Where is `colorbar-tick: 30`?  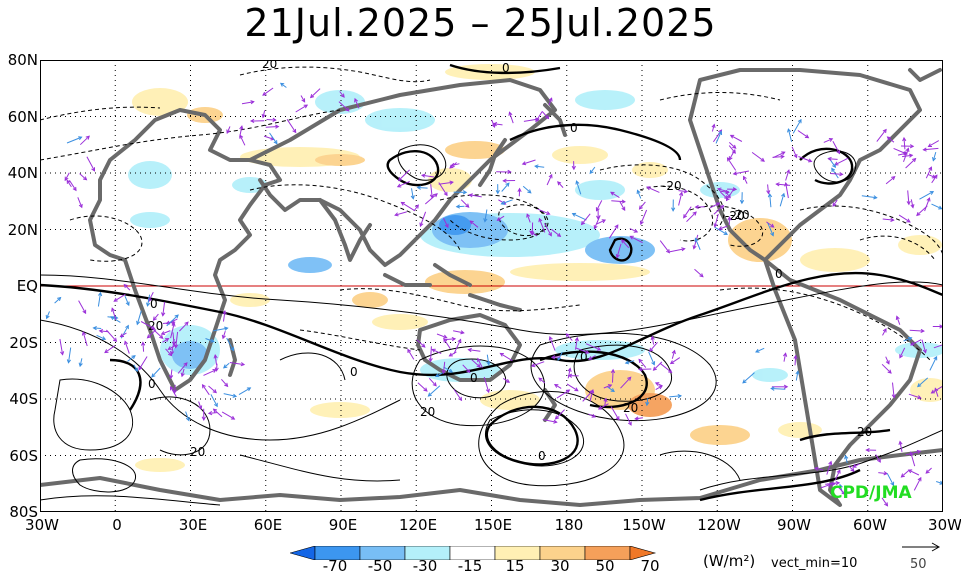 colorbar-tick: 30 is located at coordinates (560, 566).